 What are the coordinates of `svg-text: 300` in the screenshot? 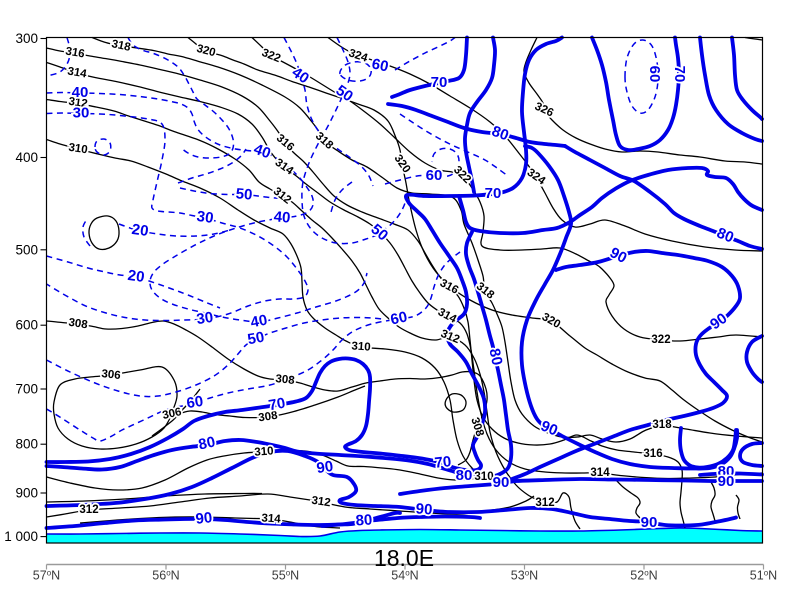 It's located at (26, 38).